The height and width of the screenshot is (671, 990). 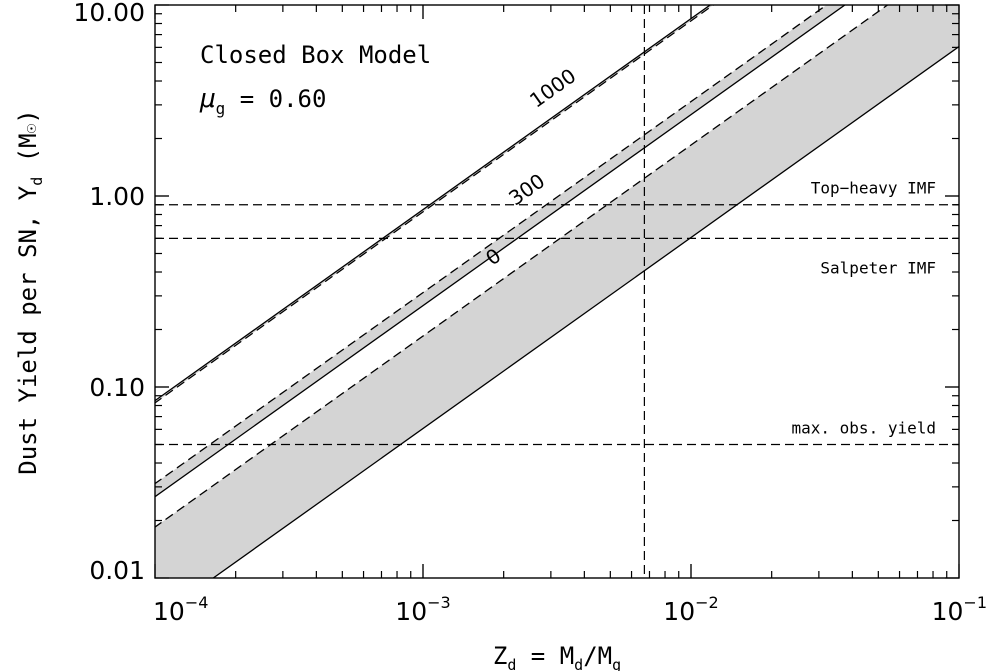 I want to click on y-tick-label: 1.00, so click(x=117, y=196).